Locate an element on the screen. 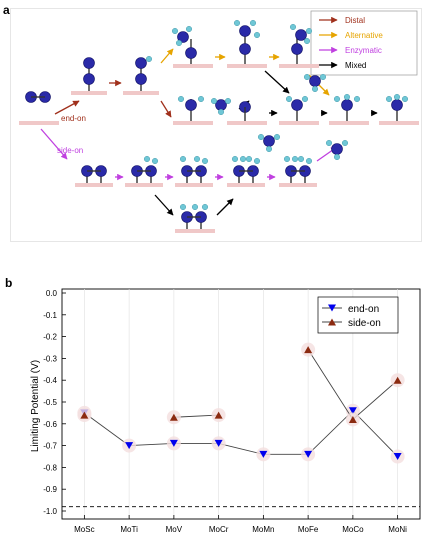 This screenshot has width=432, height=550. legend-marker is located at coordinates (332, 308).